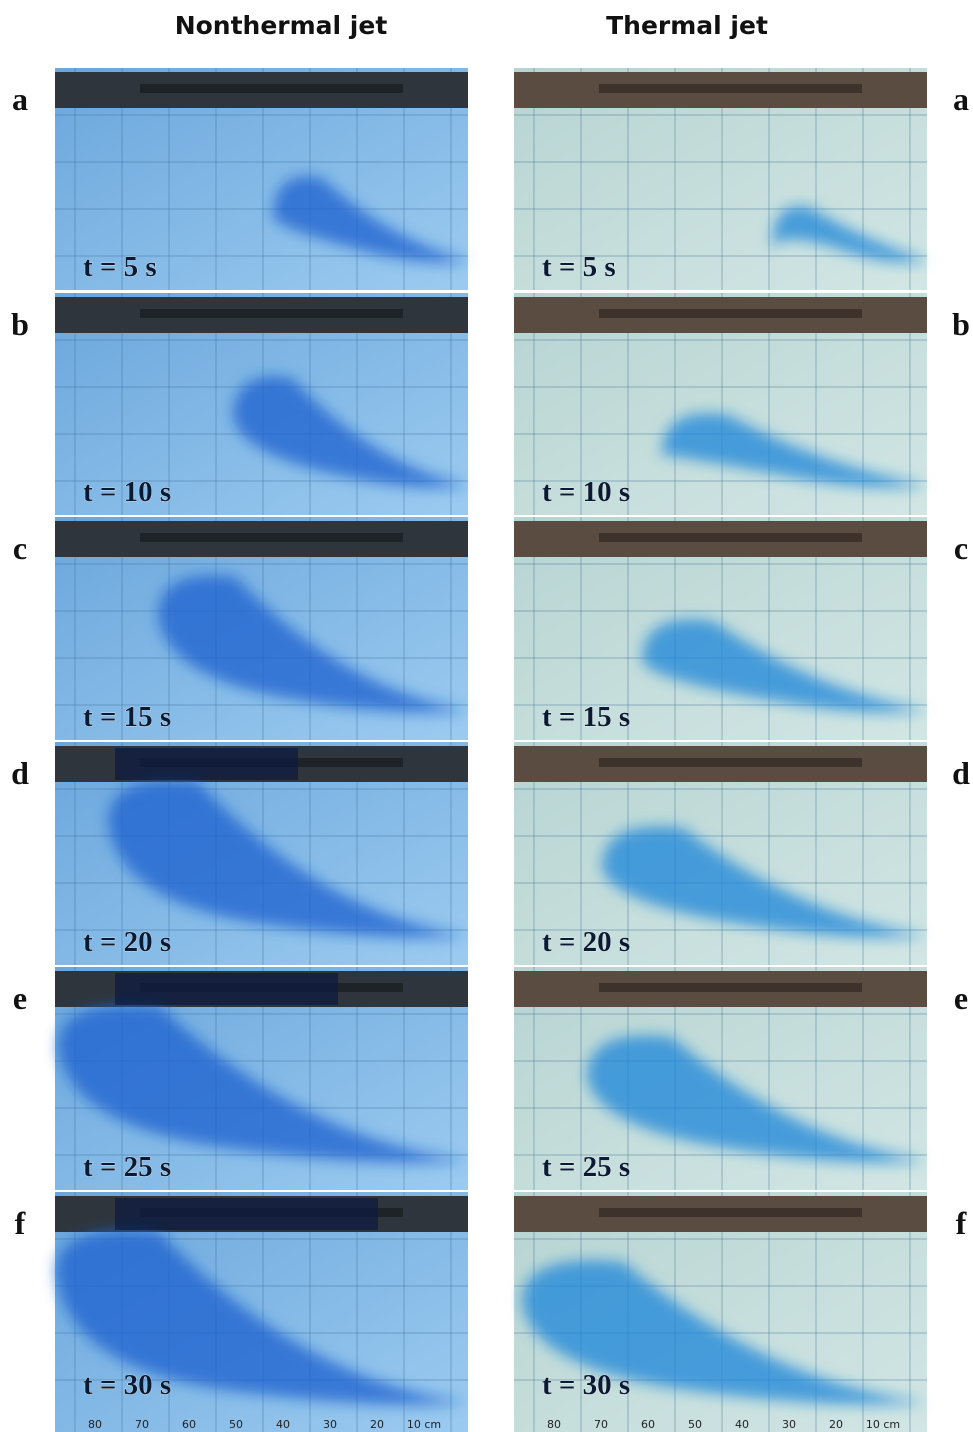  I want to click on column-title: Thermal jet, so click(687, 25).